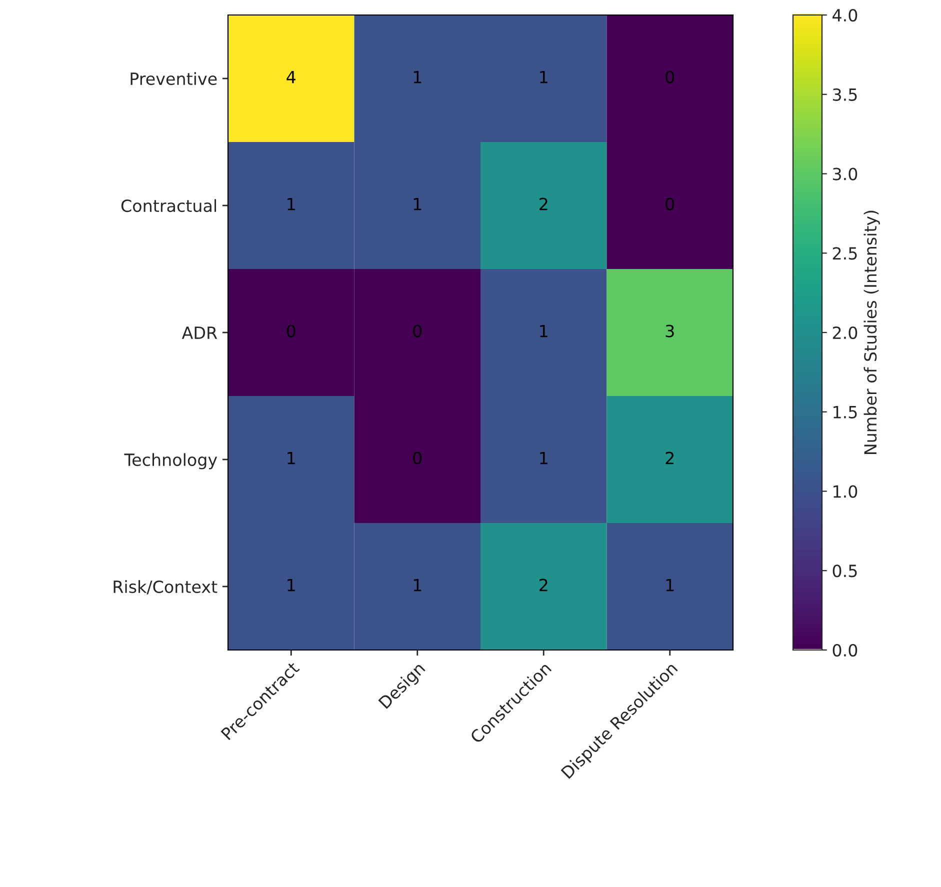  I want to click on data-label: 3, so click(670, 331).